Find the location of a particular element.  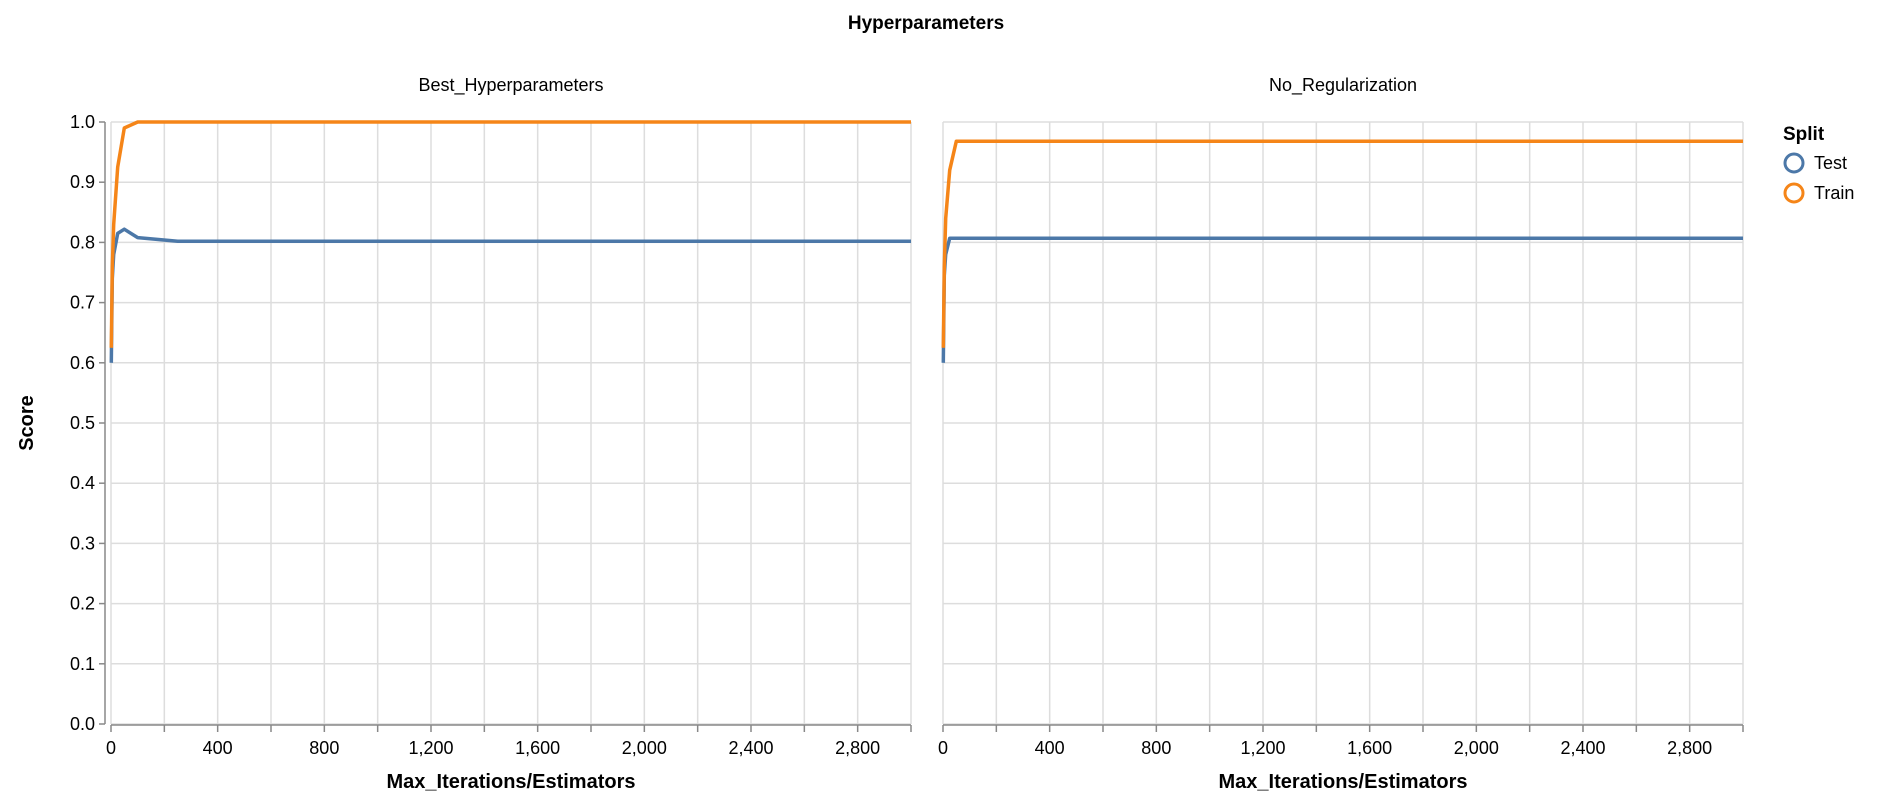

legend-label-train: Train is located at coordinates (1834, 193).